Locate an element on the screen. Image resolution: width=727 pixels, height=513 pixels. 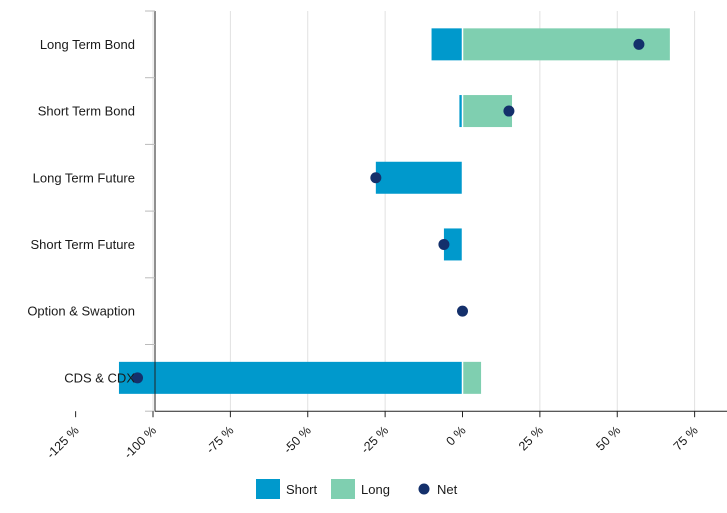
x-tick-label: -25 % is located at coordinates (374, 439).